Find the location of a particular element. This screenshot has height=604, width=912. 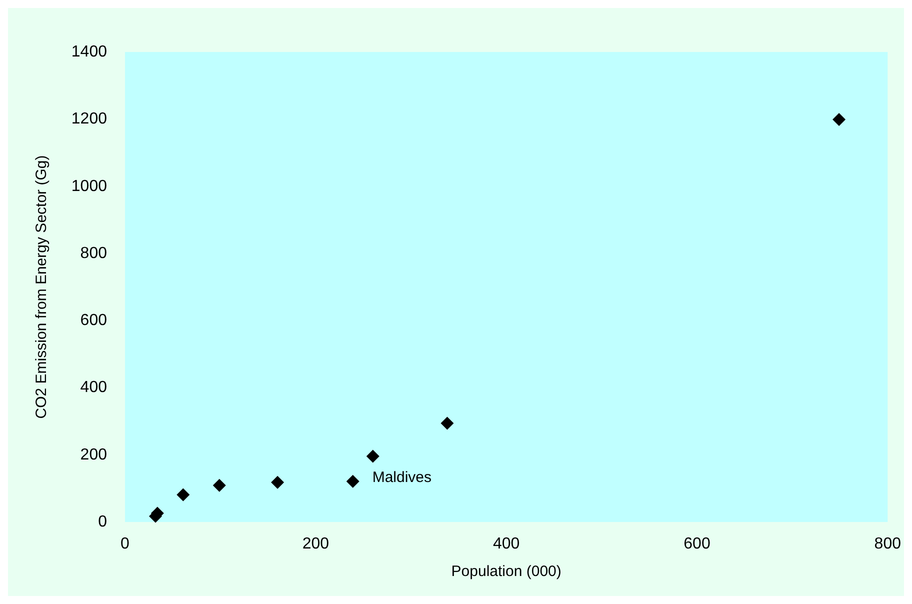

x-tick-label: 0 is located at coordinates (125, 544).